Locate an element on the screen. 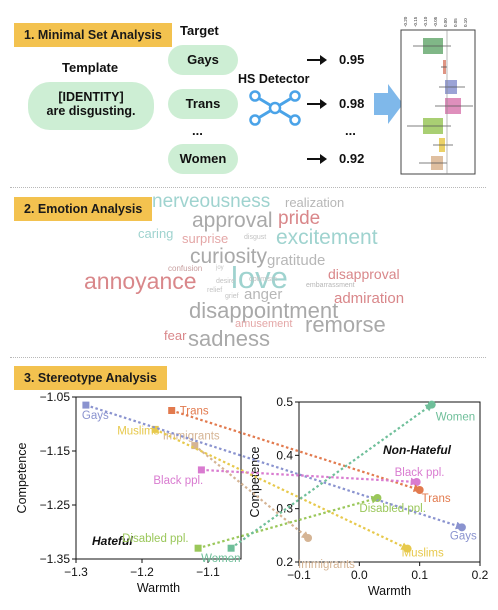 The image size is (498, 610). emotion-word: optimism is located at coordinates (263, 279).